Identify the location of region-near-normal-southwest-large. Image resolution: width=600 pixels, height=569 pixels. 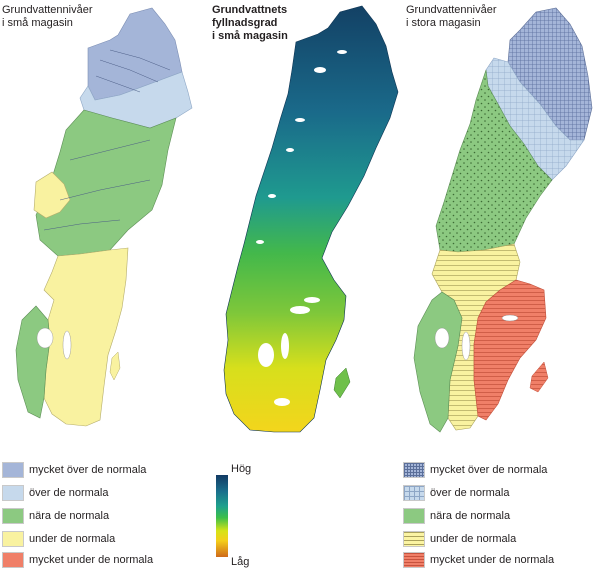
(438, 362).